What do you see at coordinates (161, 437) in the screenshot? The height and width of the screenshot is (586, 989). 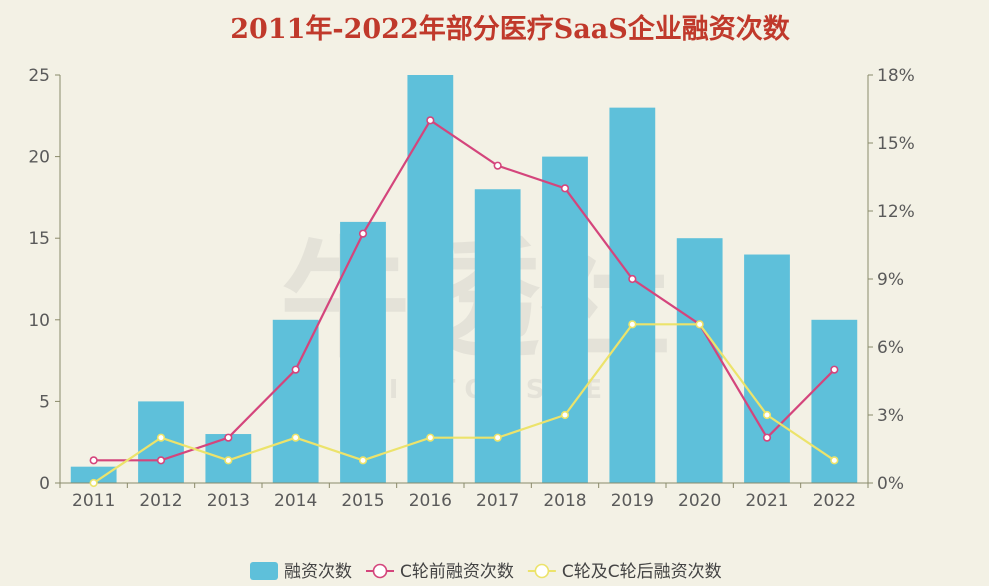 I see `point-series-2-2012` at bounding box center [161, 437].